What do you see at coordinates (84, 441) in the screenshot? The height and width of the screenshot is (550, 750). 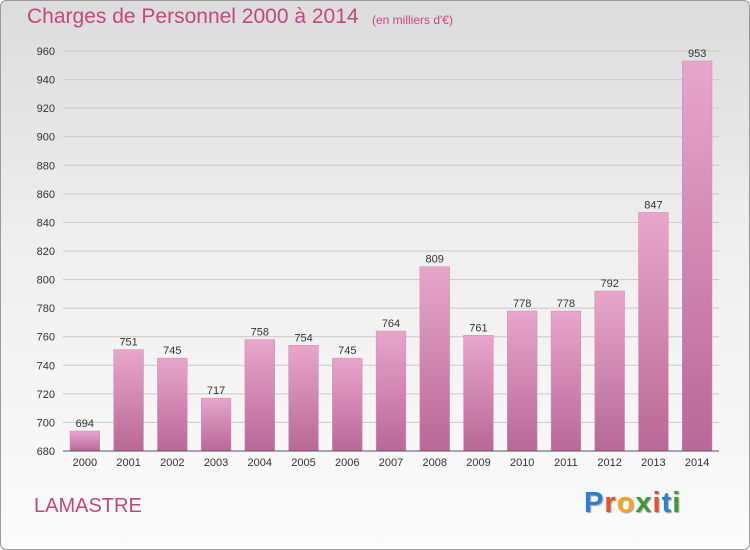 I see `bar-2000` at bounding box center [84, 441].